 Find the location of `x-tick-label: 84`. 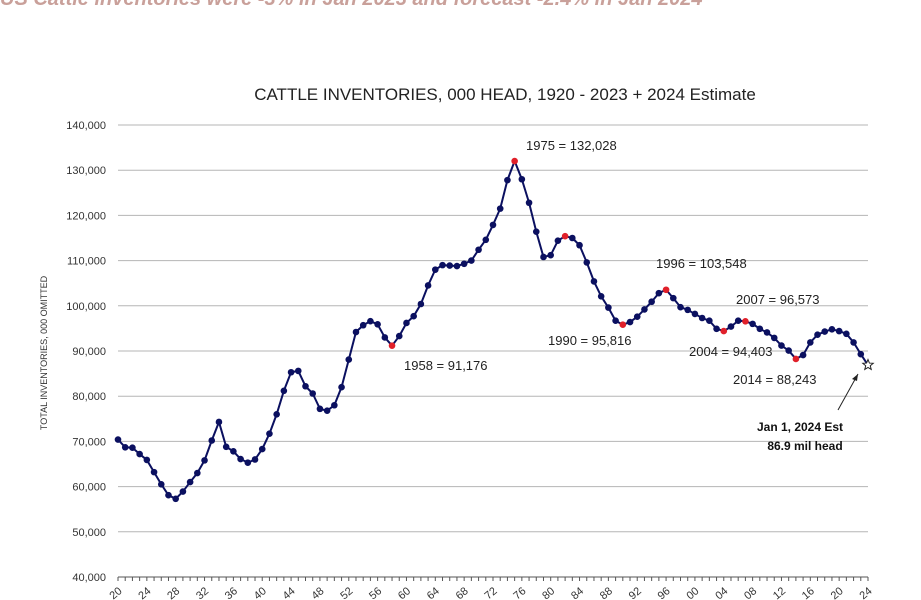

x-tick-label: 84 is located at coordinates (577, 592).